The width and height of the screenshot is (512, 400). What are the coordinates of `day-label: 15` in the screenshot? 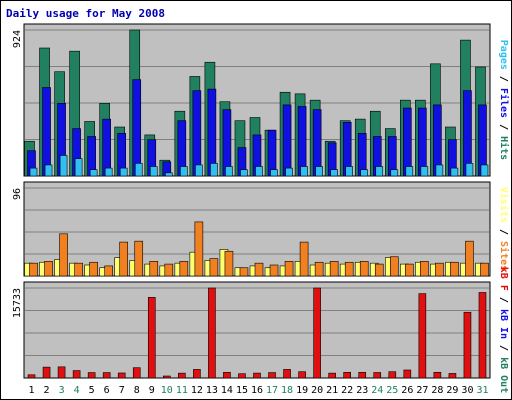 It's located at (242, 390).